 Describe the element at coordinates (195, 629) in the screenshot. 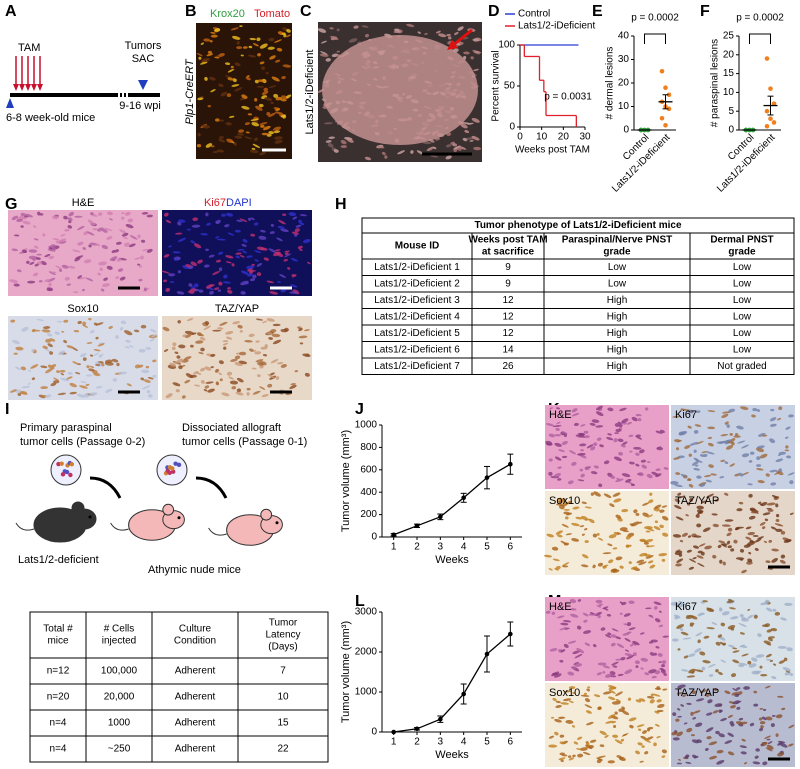

I see `table-header: Culture` at that location.